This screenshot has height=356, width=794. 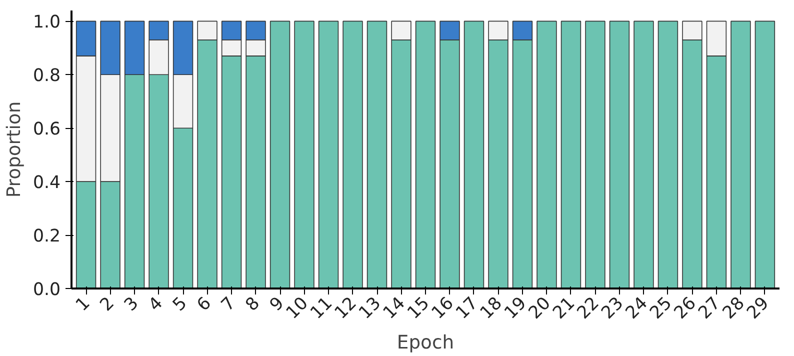 What do you see at coordinates (14, 149) in the screenshot?
I see `y-axis-title: Proportion` at bounding box center [14, 149].